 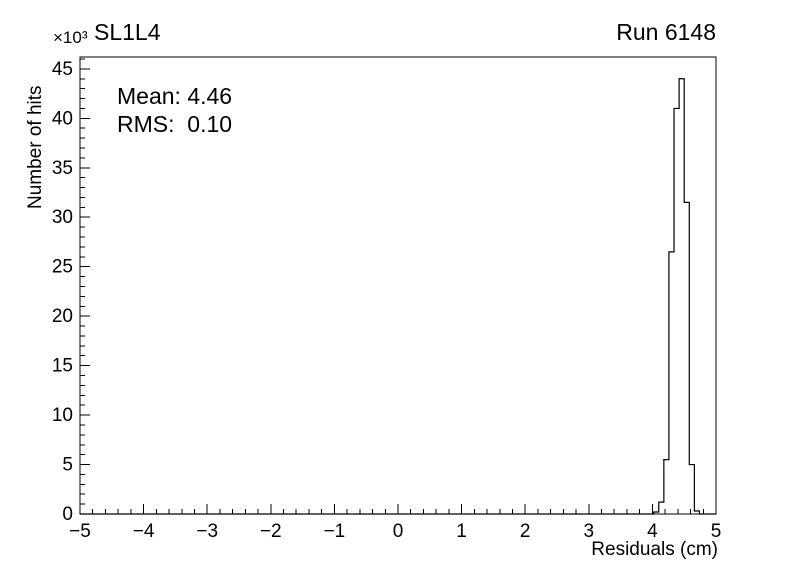 What do you see at coordinates (62, 69) in the screenshot?
I see `y-tick-label: 45` at bounding box center [62, 69].